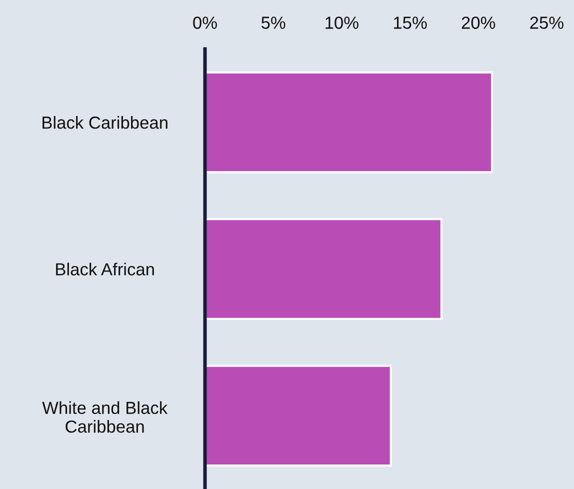 This screenshot has height=489, width=574. I want to click on x-tick-label: 25%, so click(547, 22).